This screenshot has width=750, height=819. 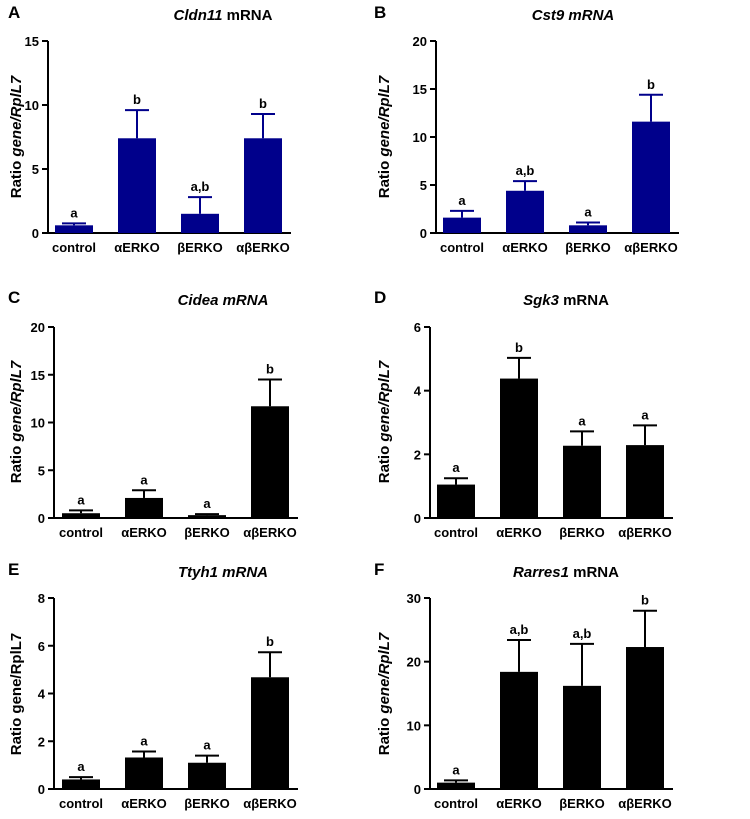 I want to click on panel-f-y-tick-label-3: 30, so click(x=414, y=598).